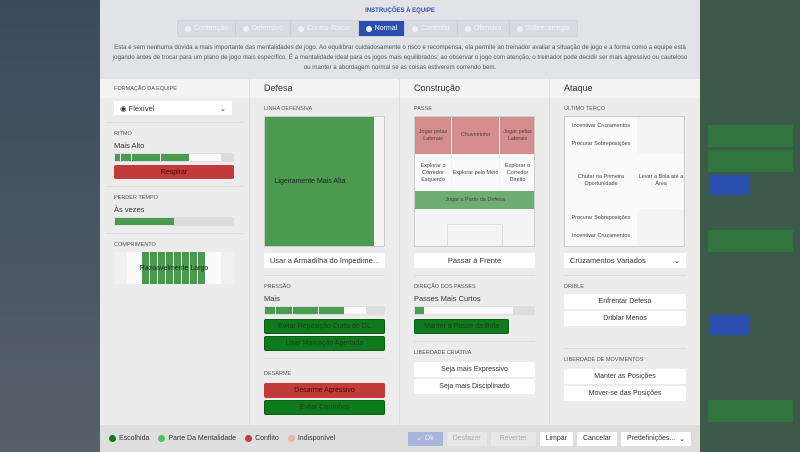  Describe the element at coordinates (625, 260) in the screenshot. I see `crossing-select: Cruzamentos Variados ⌄` at that location.